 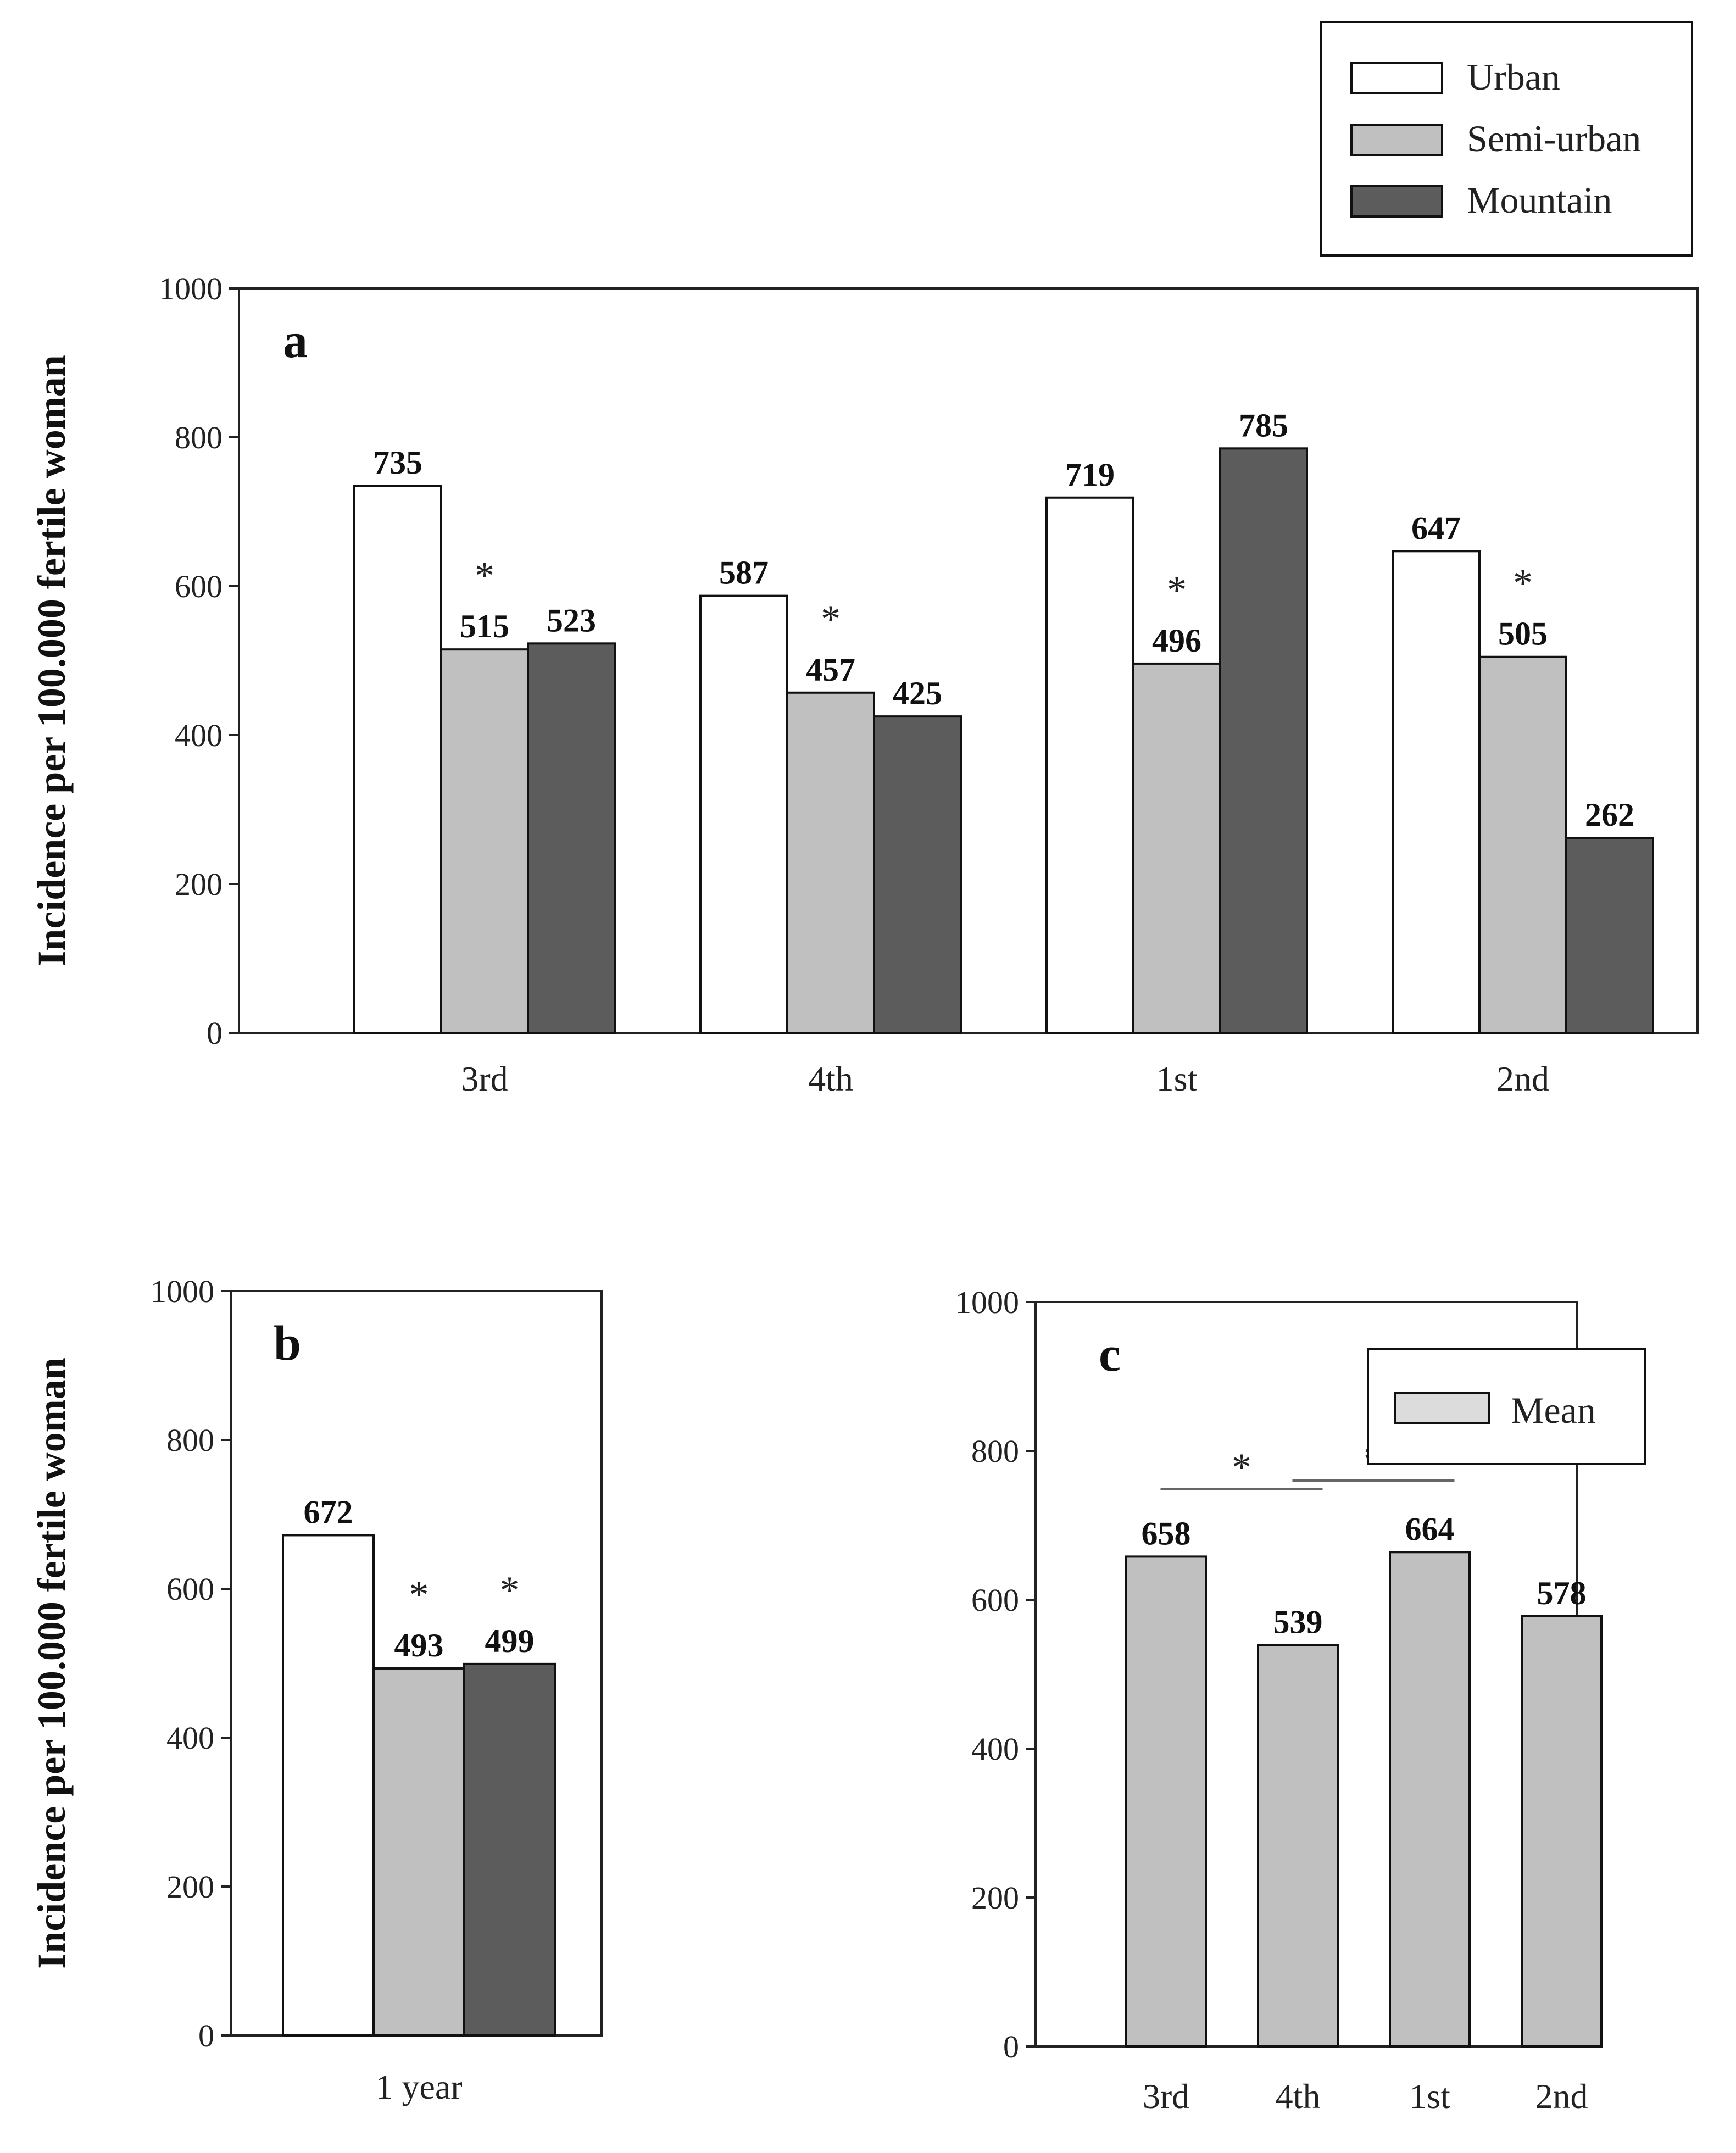 I want to click on data-label: 647, so click(x=1436, y=528).